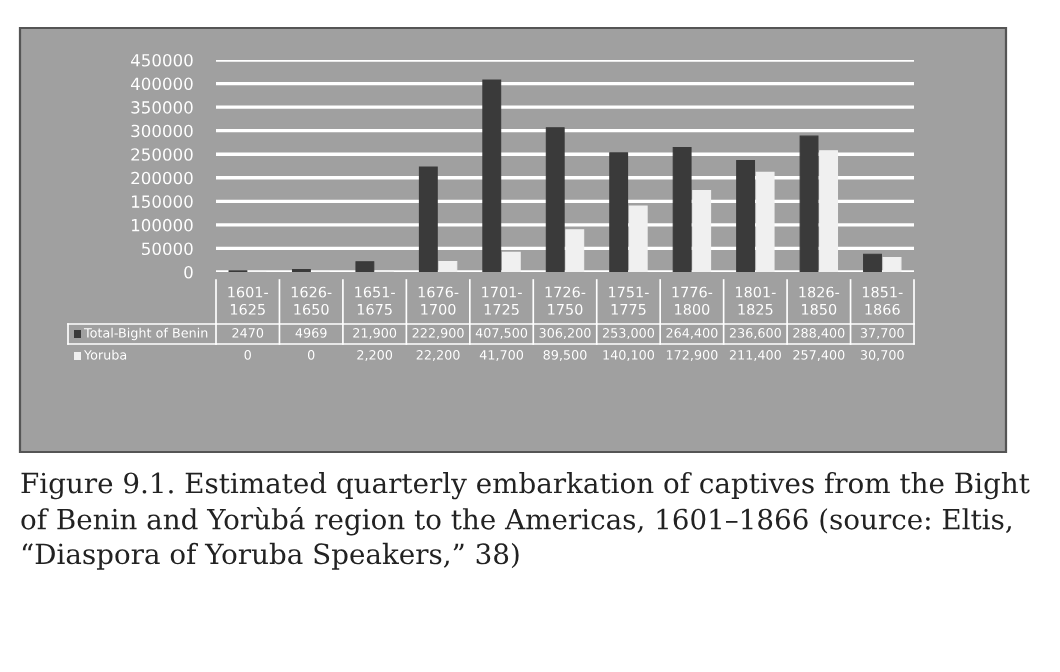 This screenshot has width=1060, height=672. Describe the element at coordinates (162, 201) in the screenshot. I see `y-tick-label: 150000` at that location.